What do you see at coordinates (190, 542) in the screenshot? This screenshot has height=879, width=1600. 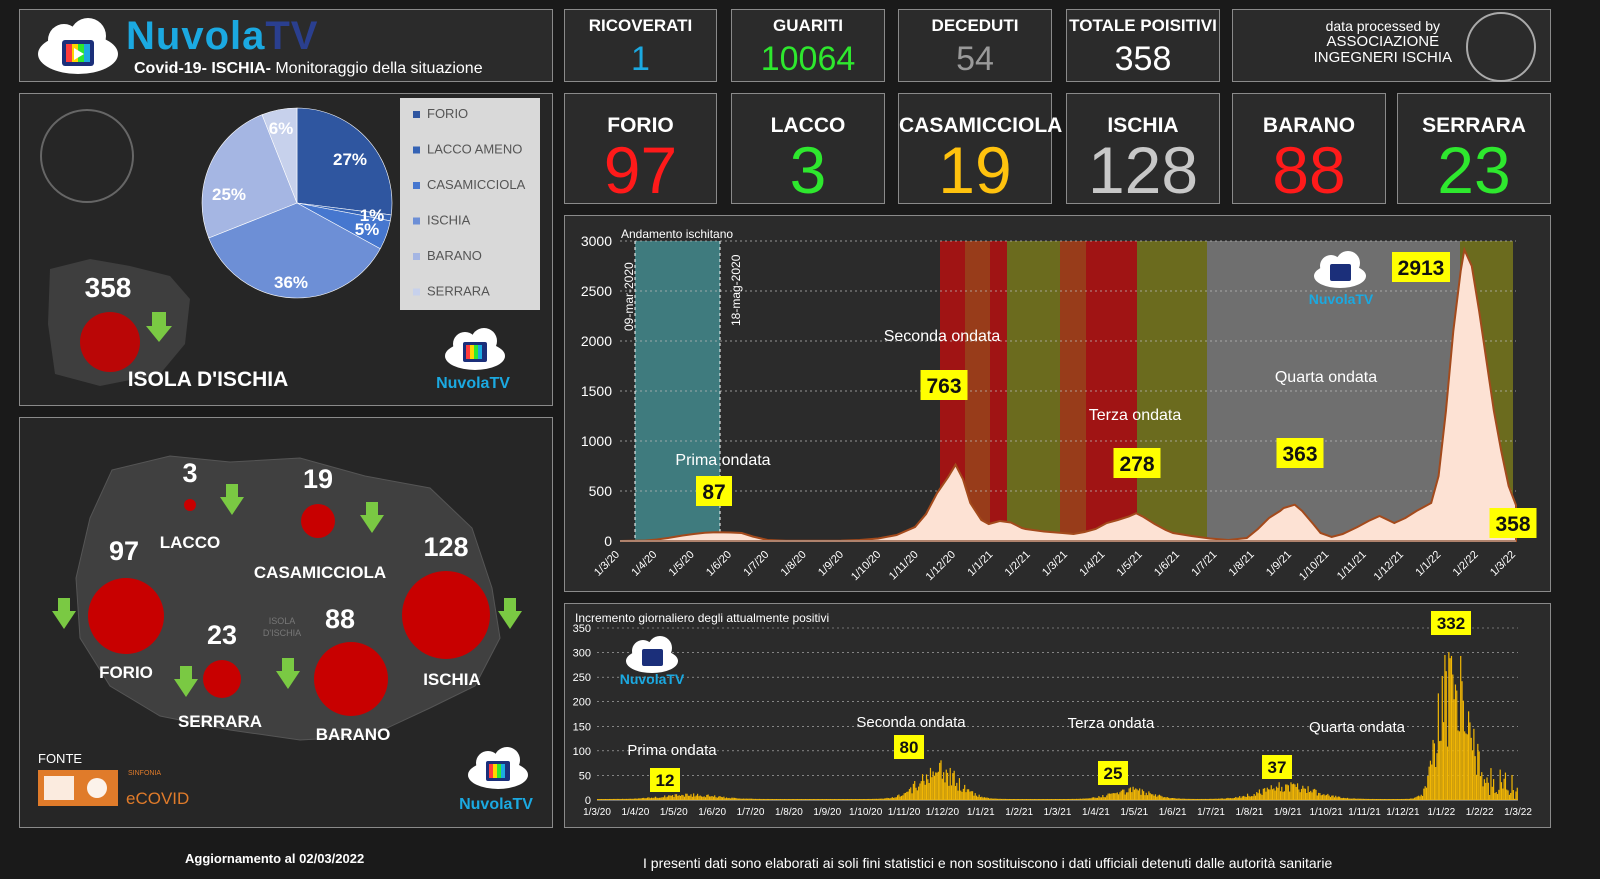 I see `map-name-lacco: LACCO` at bounding box center [190, 542].